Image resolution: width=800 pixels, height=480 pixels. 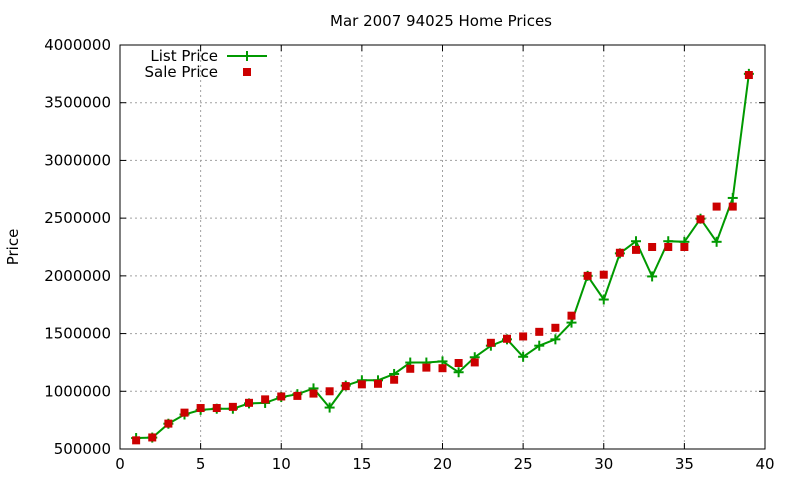 What do you see at coordinates (281, 464) in the screenshot?
I see `x-tick-label: 10` at bounding box center [281, 464].